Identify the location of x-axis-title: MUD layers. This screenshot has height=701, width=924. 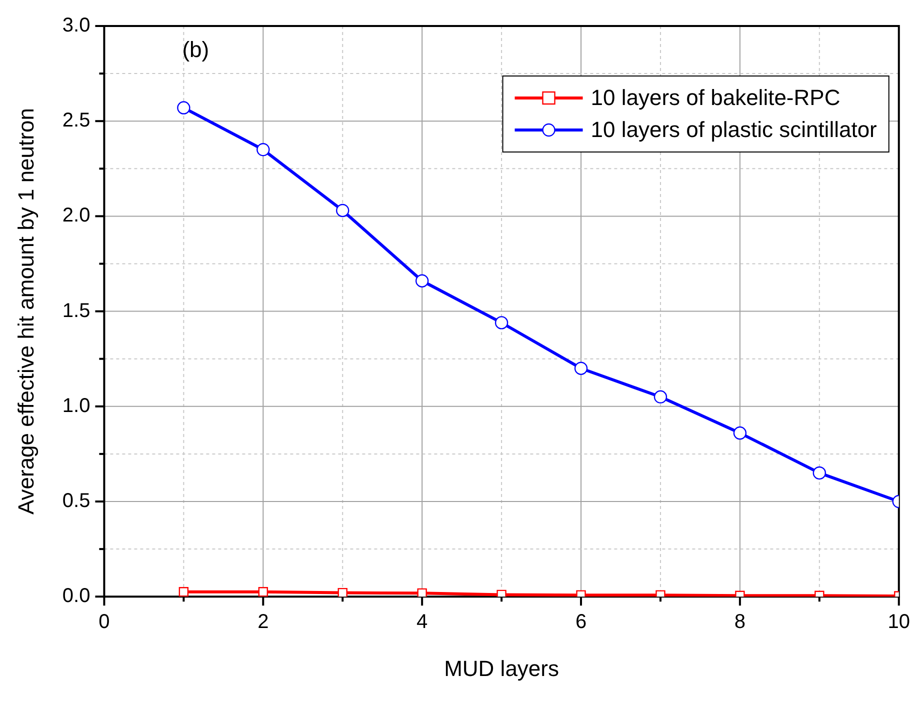
(501, 668).